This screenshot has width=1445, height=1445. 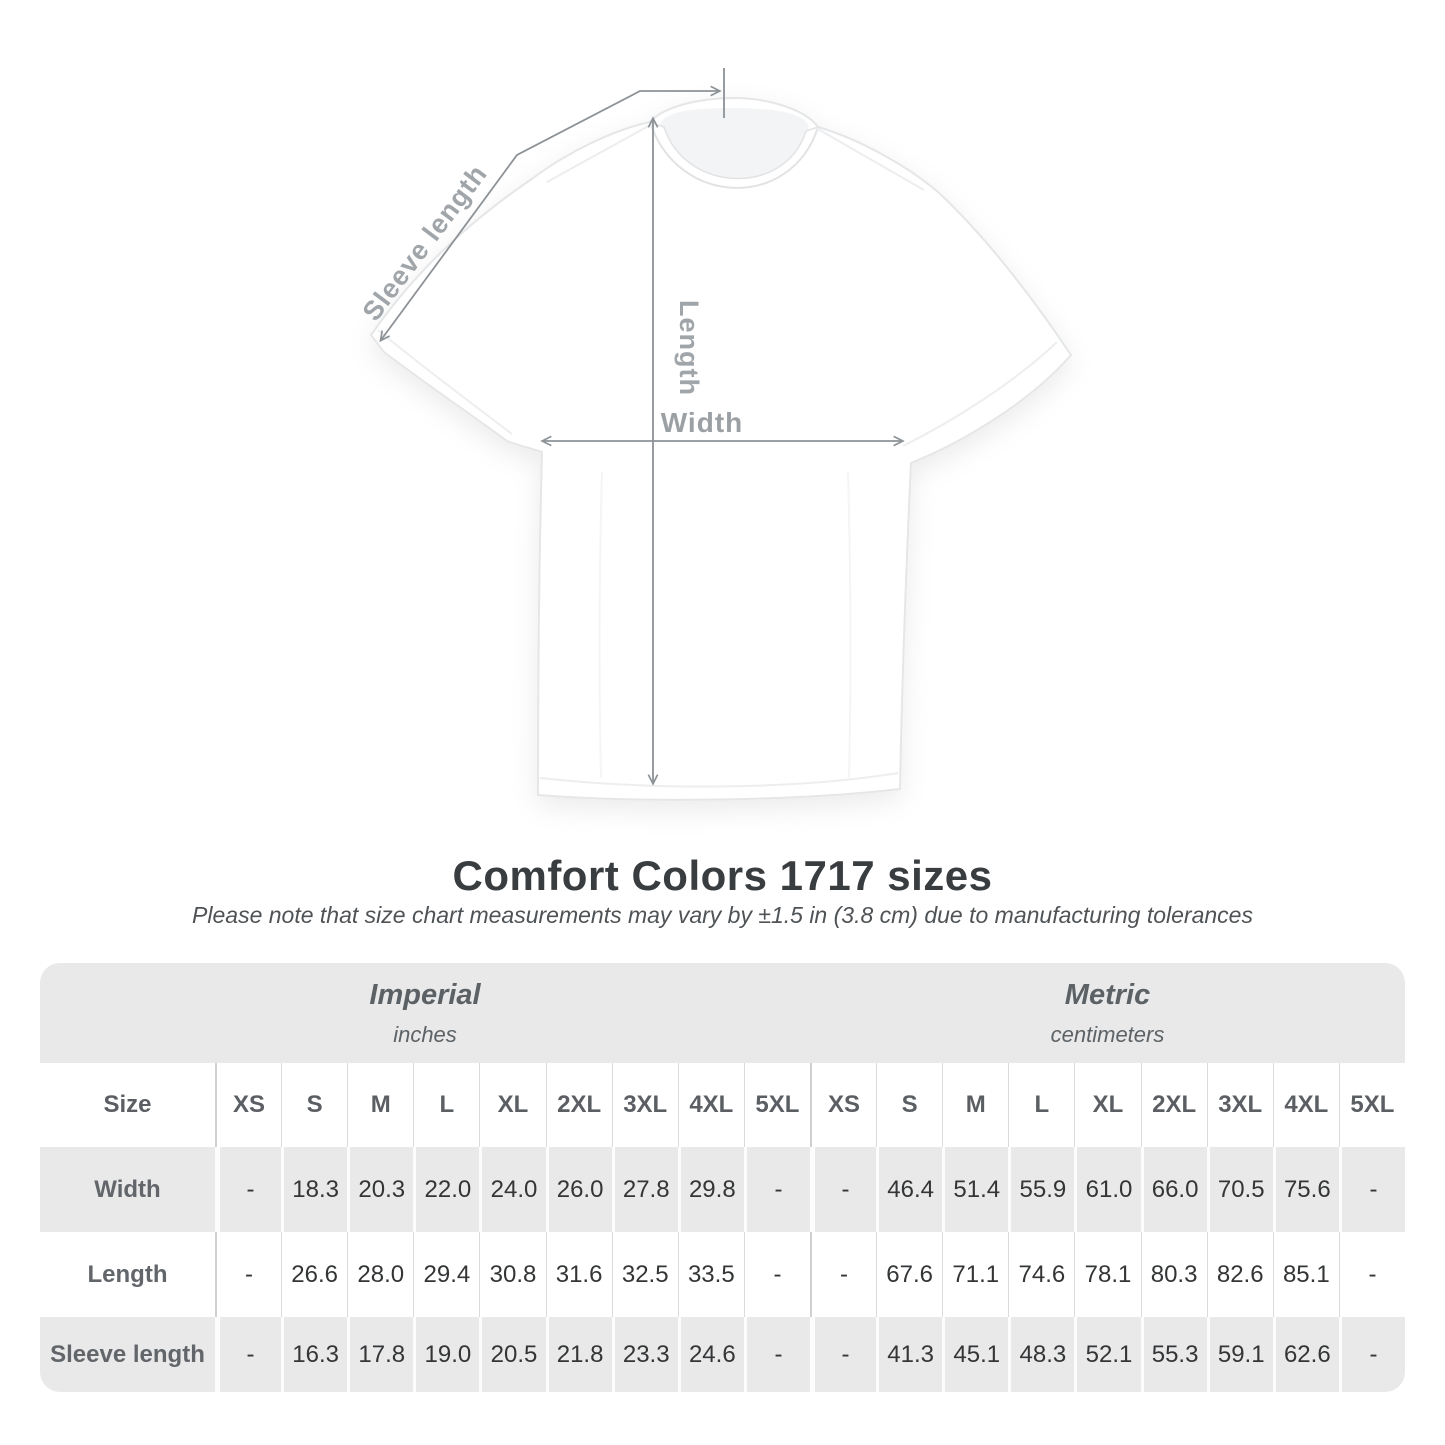 What do you see at coordinates (975, 1105) in the screenshot?
I see `col-header-metric-m: M` at bounding box center [975, 1105].